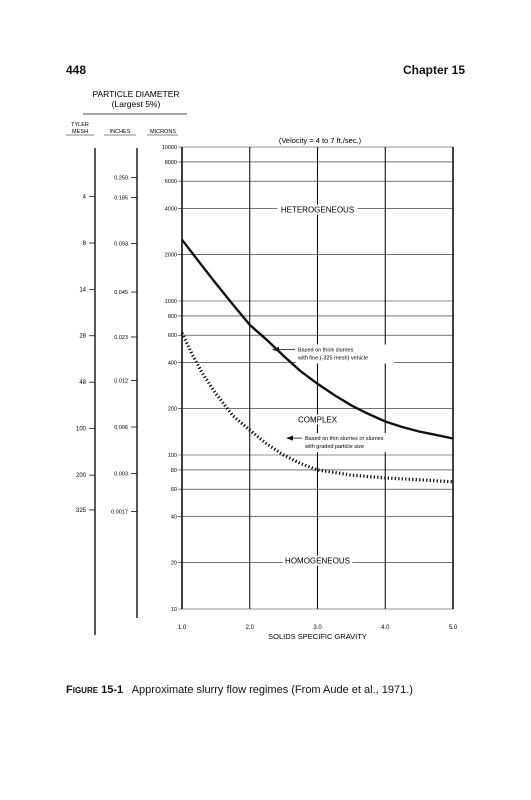  Describe the element at coordinates (172, 456) in the screenshot. I see `y-tick-label: 100` at that location.